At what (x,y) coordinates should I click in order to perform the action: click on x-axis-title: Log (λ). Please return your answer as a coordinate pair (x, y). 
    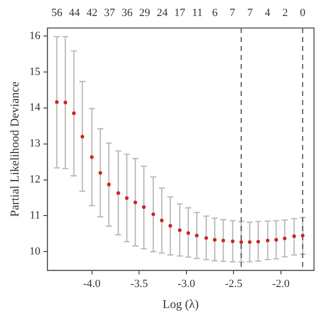
    Looking at the image, I should click on (180, 303).